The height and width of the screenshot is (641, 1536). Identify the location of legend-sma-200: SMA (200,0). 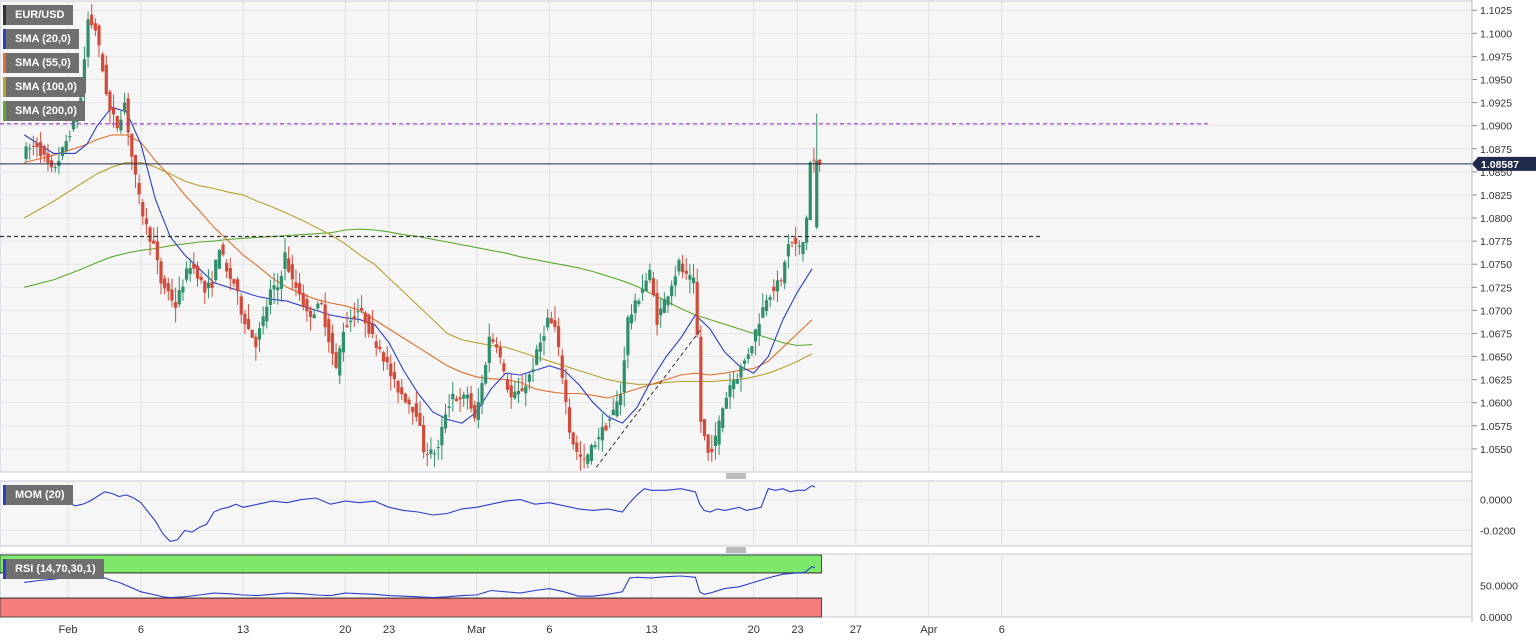
(44, 111).